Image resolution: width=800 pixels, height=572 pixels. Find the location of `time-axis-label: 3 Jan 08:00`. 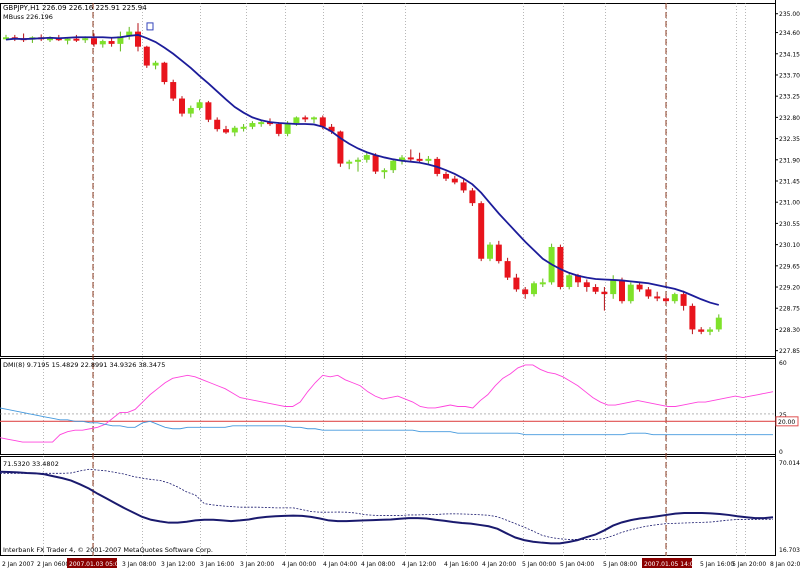

time-axis-label: 3 Jan 08:00 is located at coordinates (139, 564).